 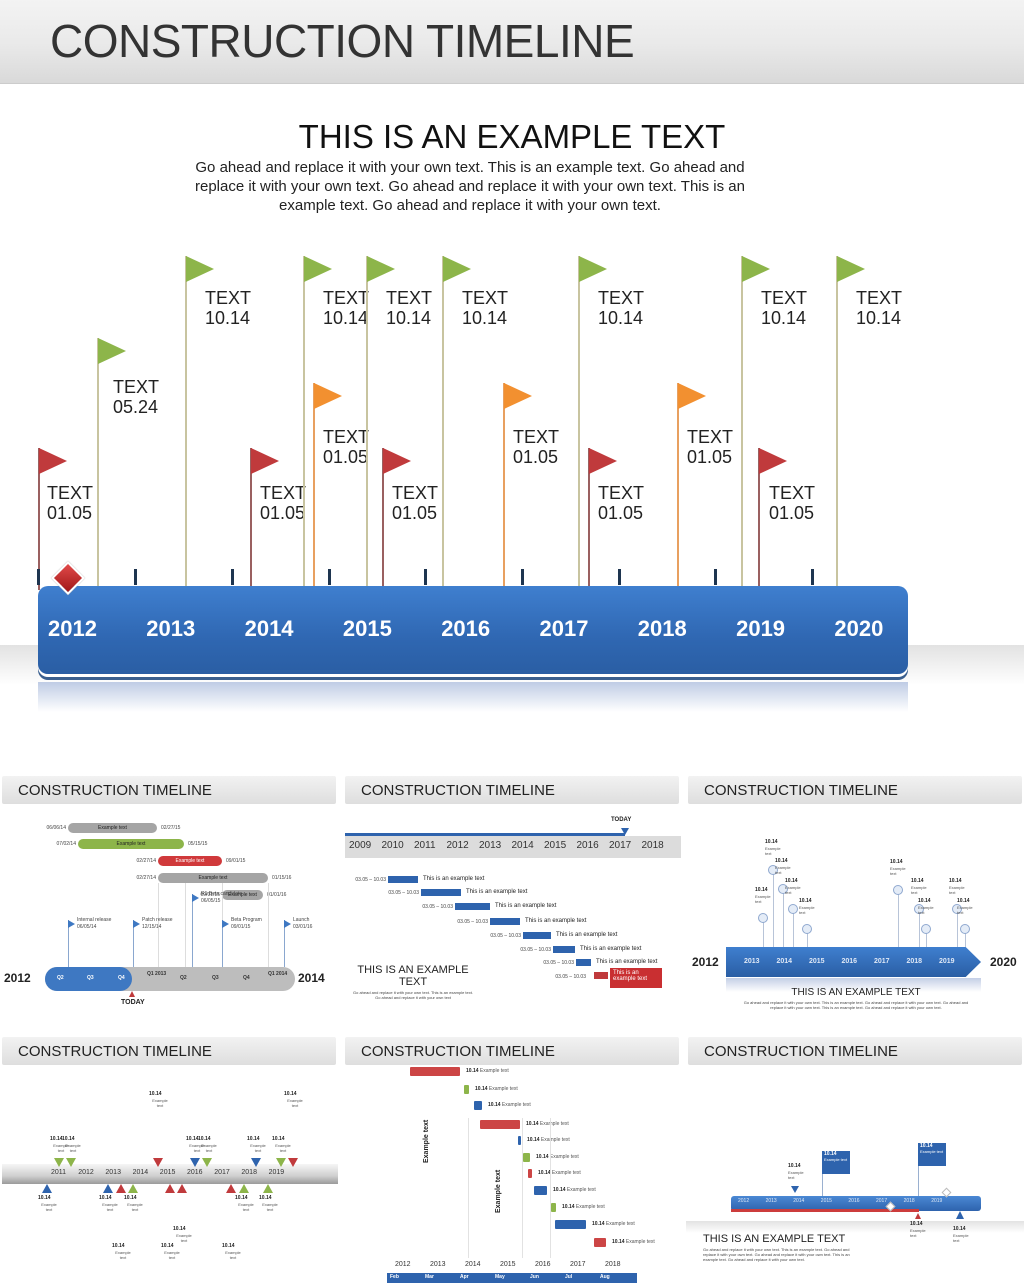 What do you see at coordinates (458, 1051) in the screenshot?
I see `thumb-title: CONSTRUCTION TIMELINE` at bounding box center [458, 1051].